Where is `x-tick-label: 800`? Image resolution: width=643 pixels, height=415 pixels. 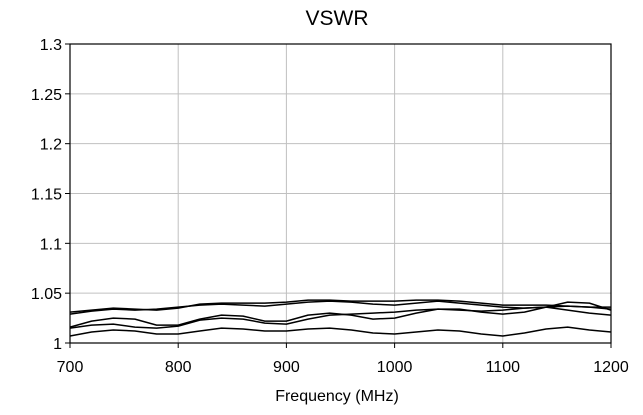 x-tick-label: 800 is located at coordinates (178, 367).